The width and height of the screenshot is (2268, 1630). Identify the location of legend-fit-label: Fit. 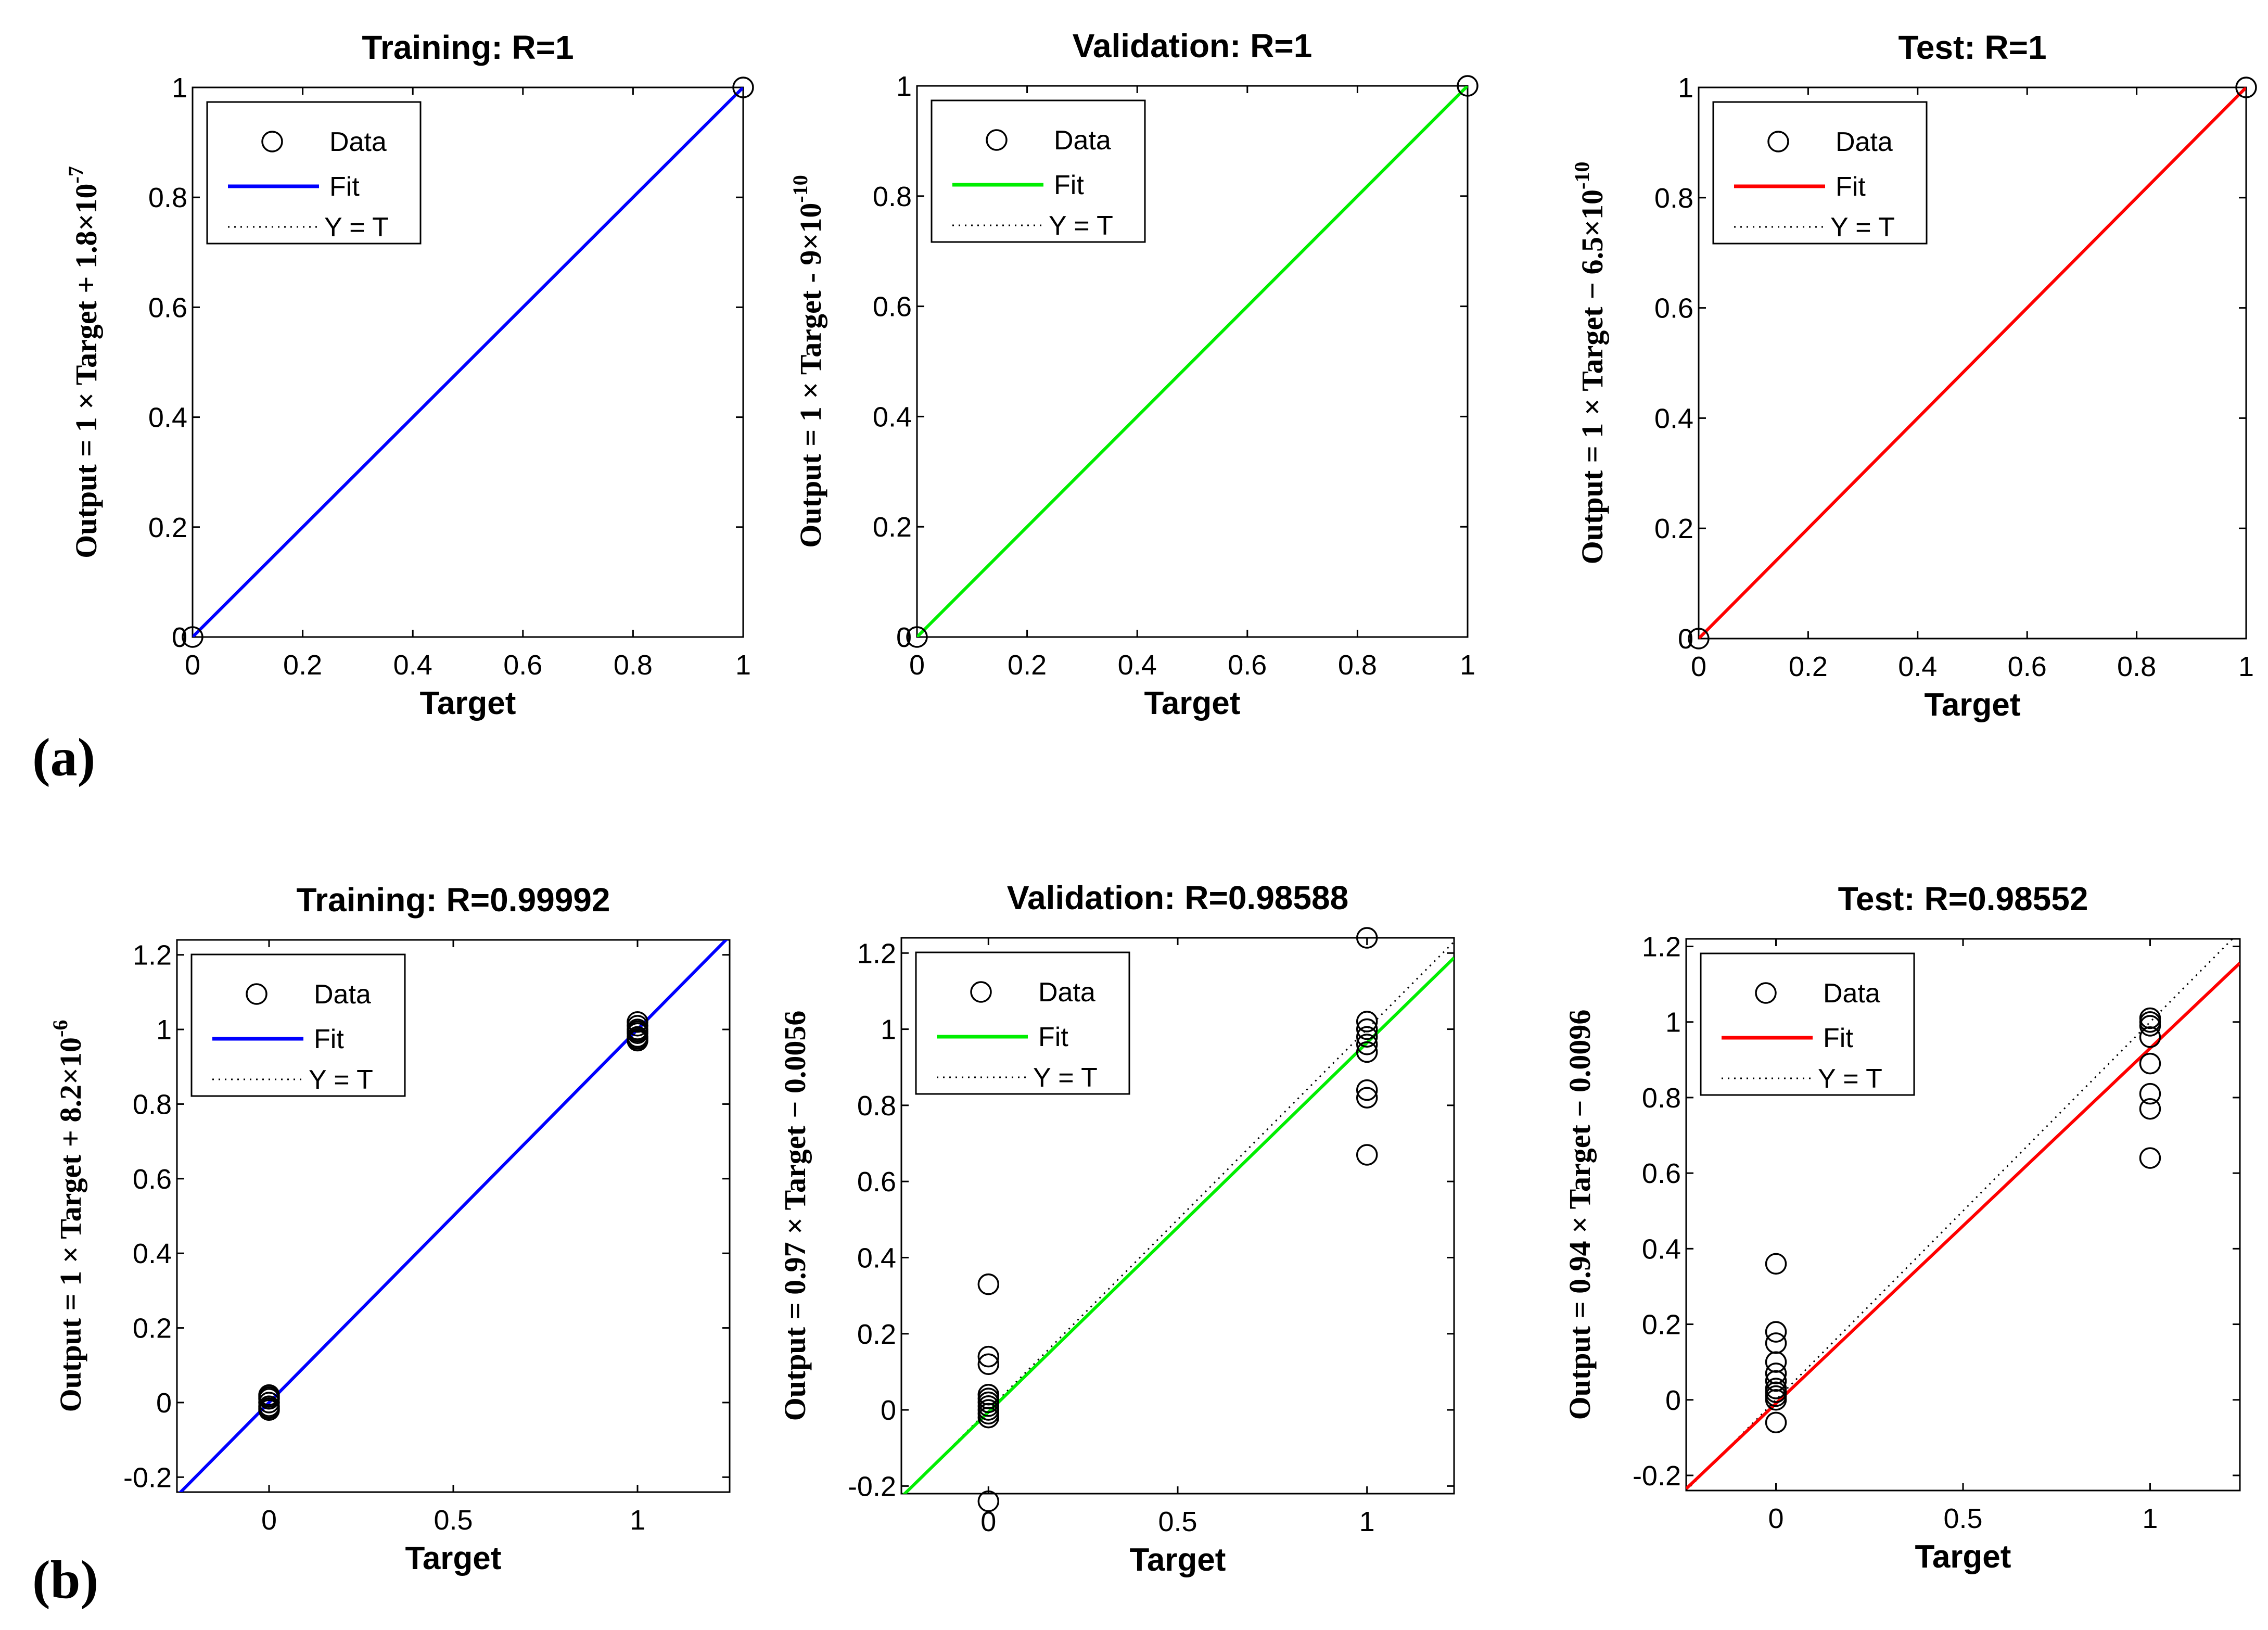
(344, 187).